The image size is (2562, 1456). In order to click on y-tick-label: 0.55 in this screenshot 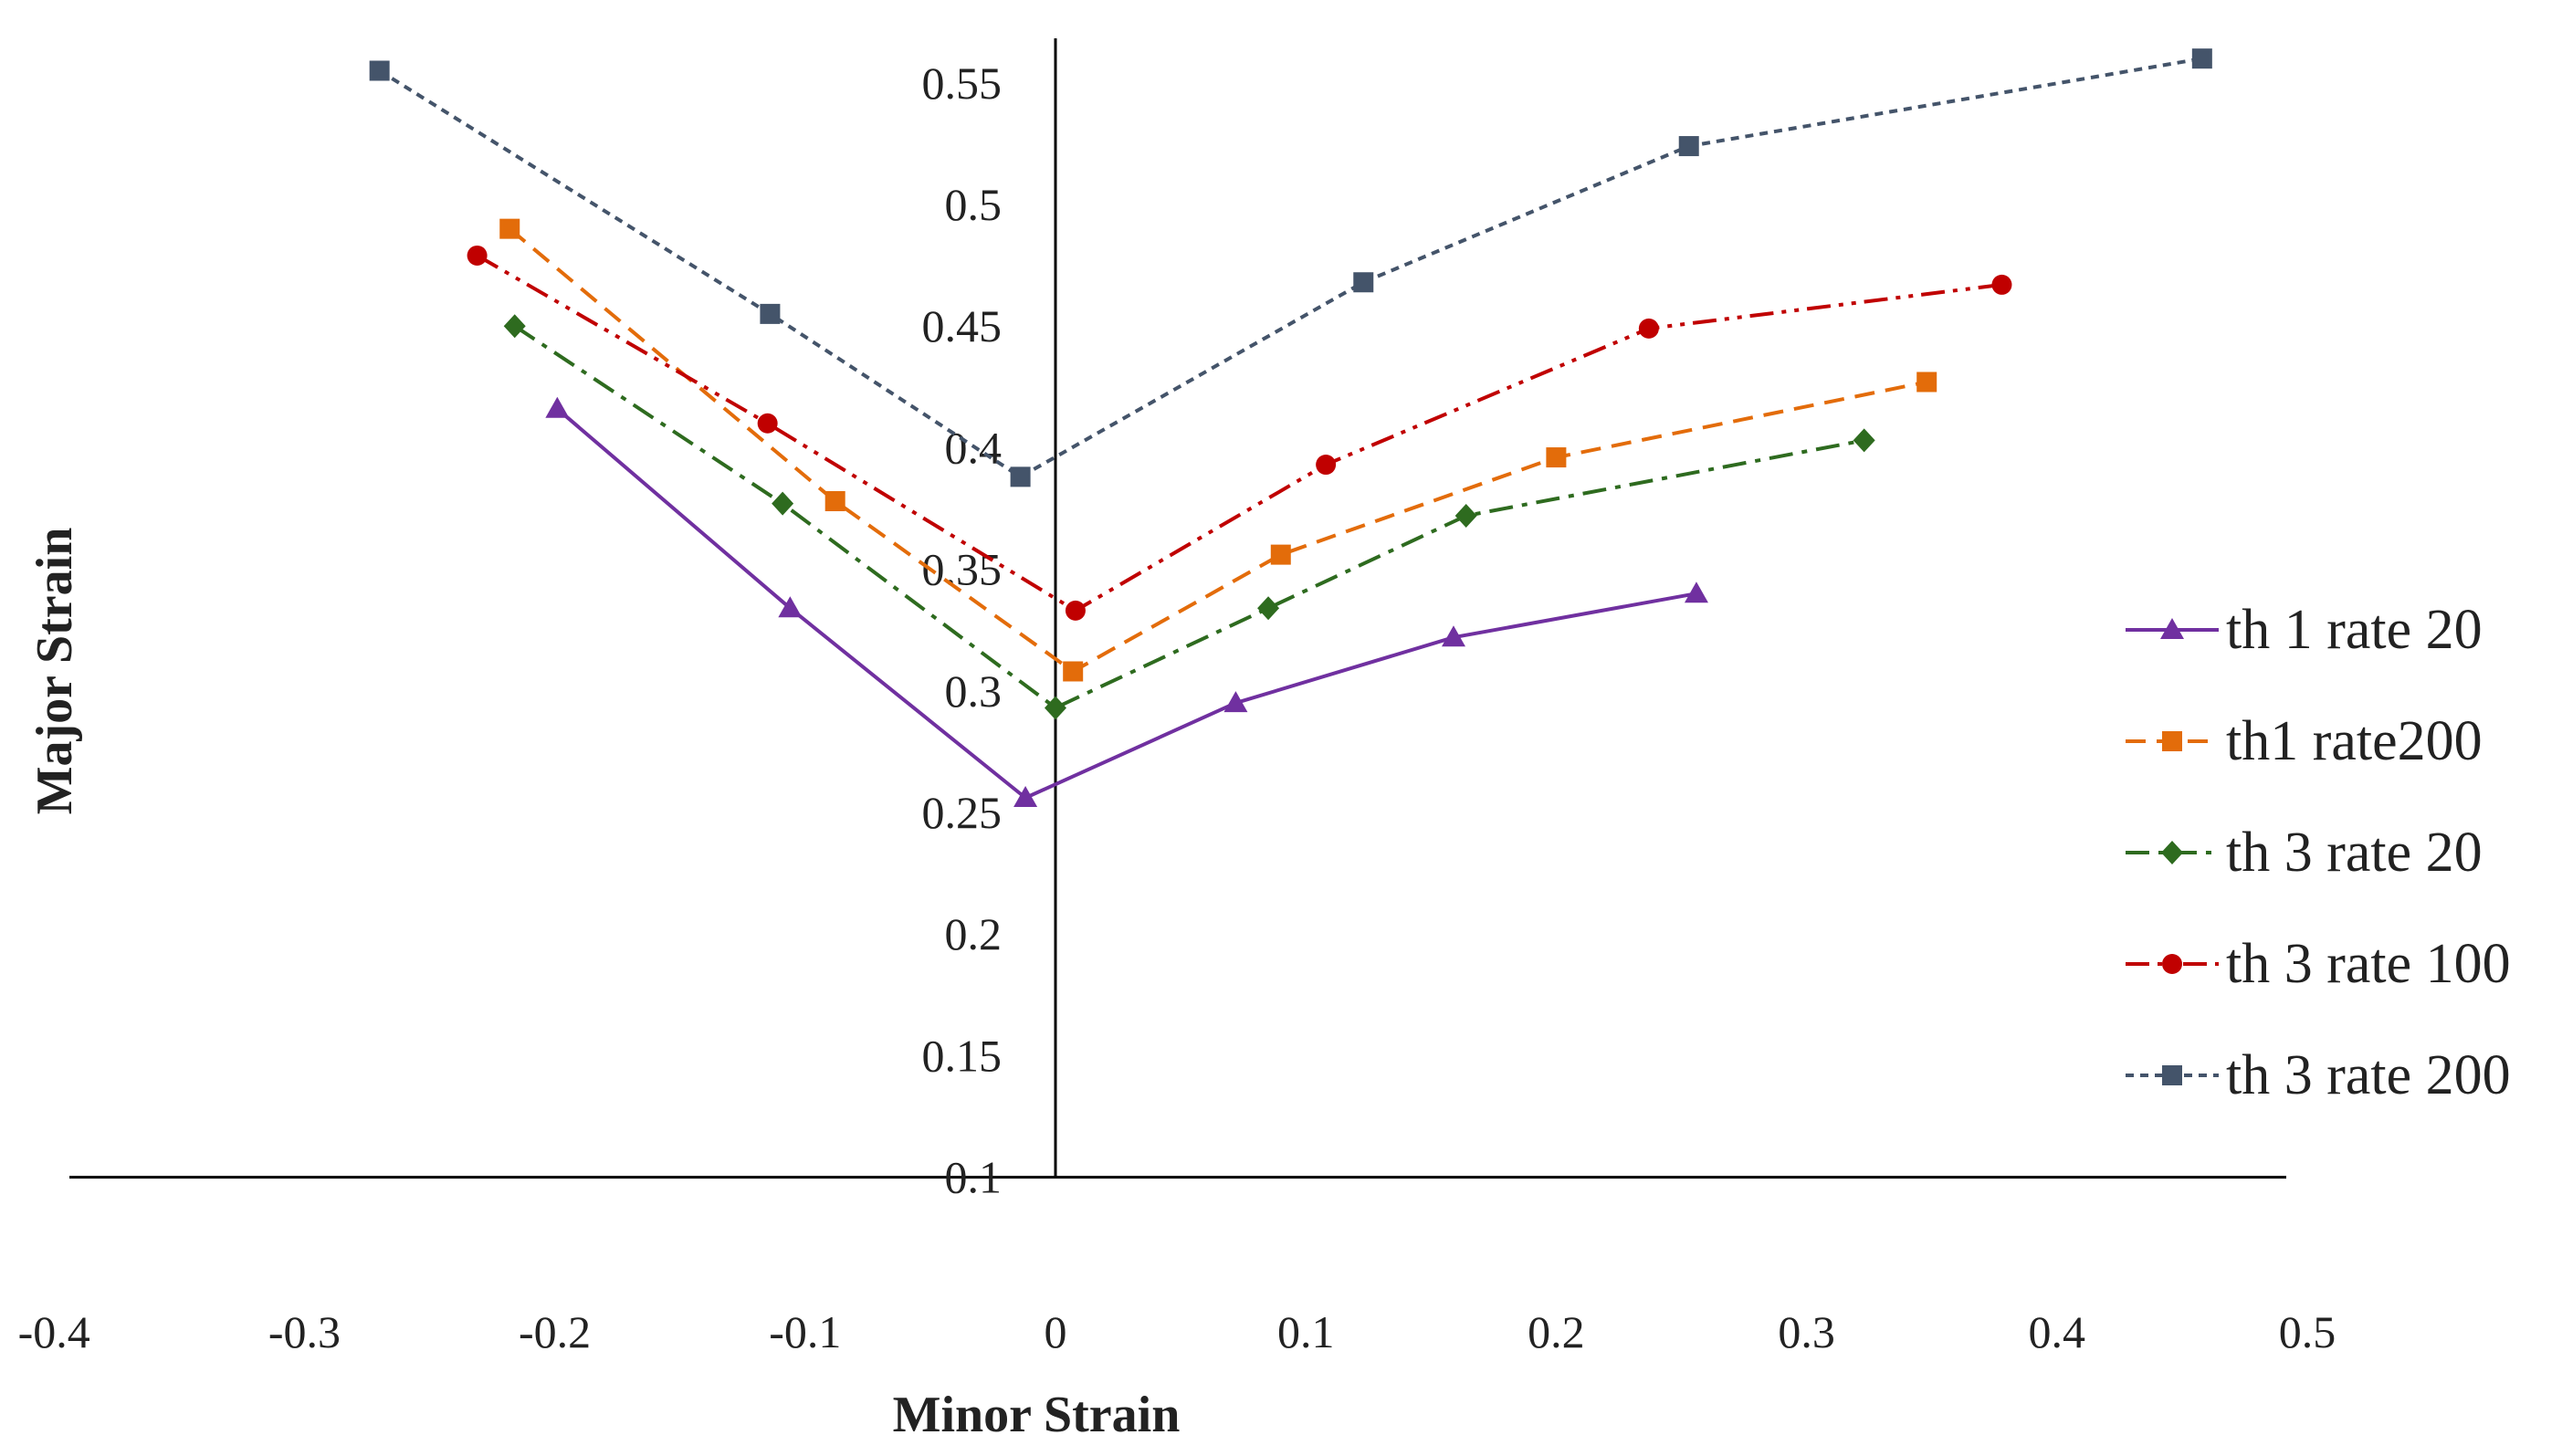, I will do `click(962, 83)`.